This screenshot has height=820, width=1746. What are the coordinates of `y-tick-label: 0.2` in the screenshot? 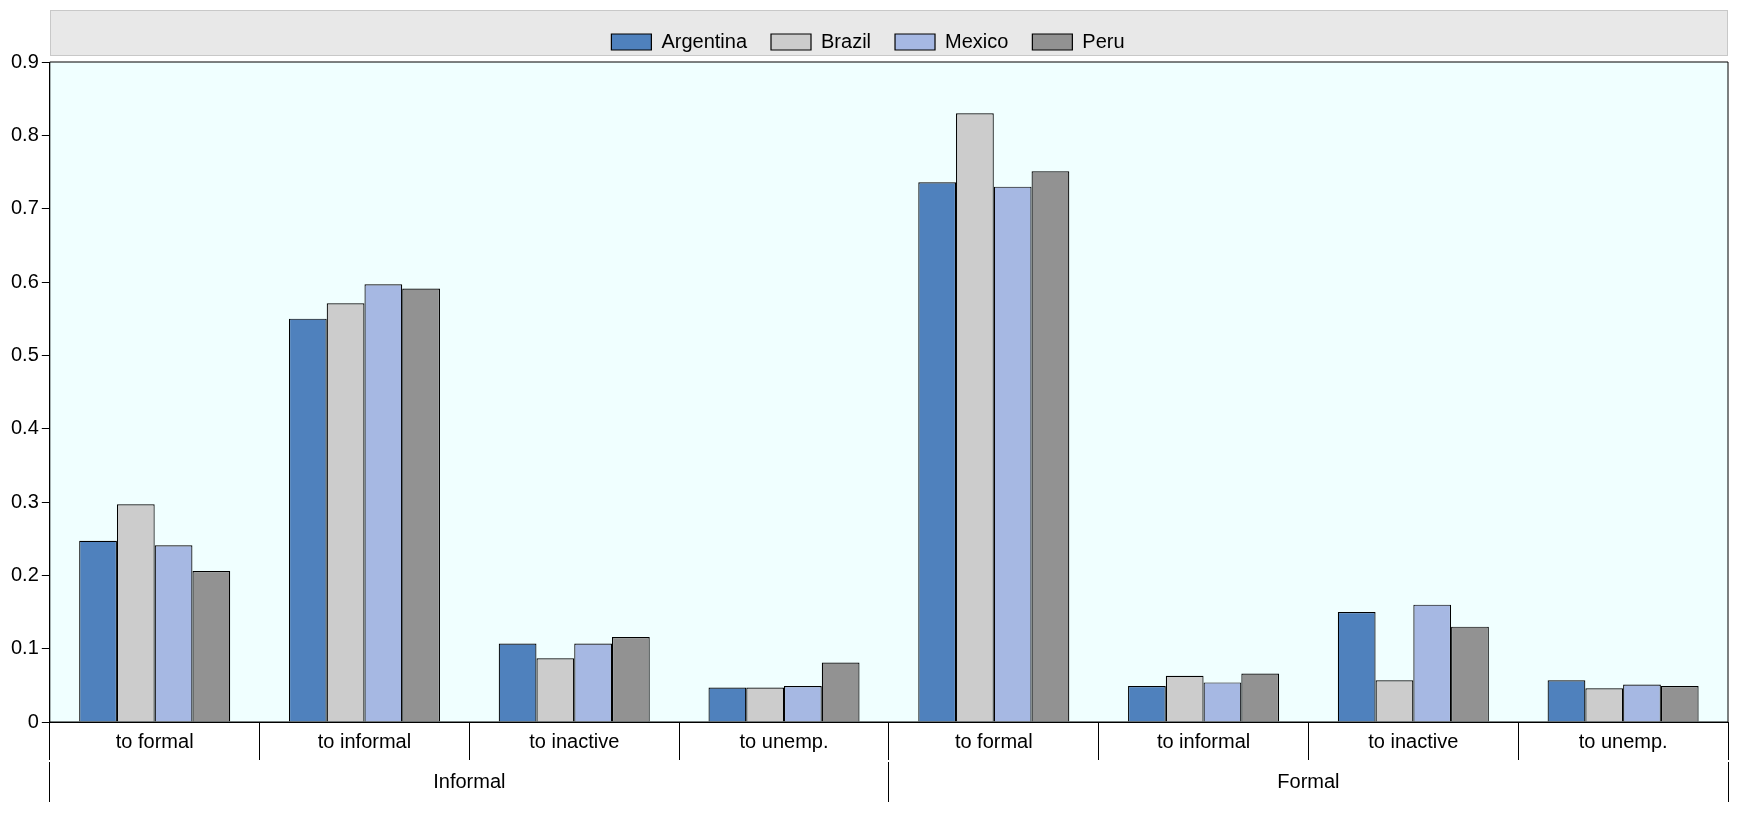 It's located at (24, 573).